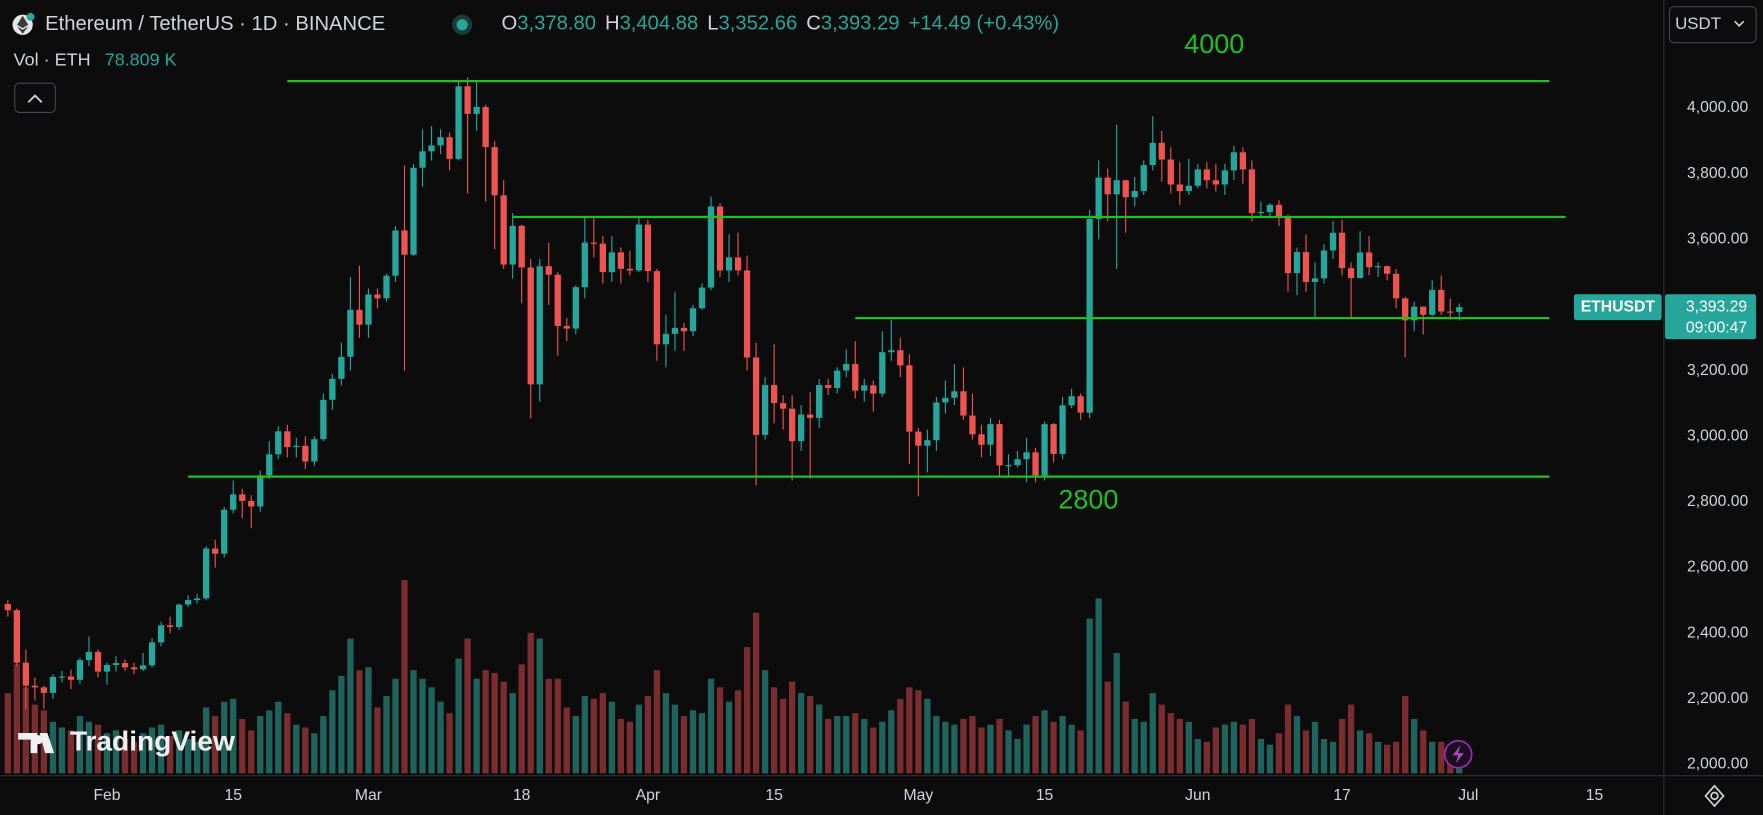 The image size is (1763, 815). I want to click on settings-icon, so click(1714, 796).